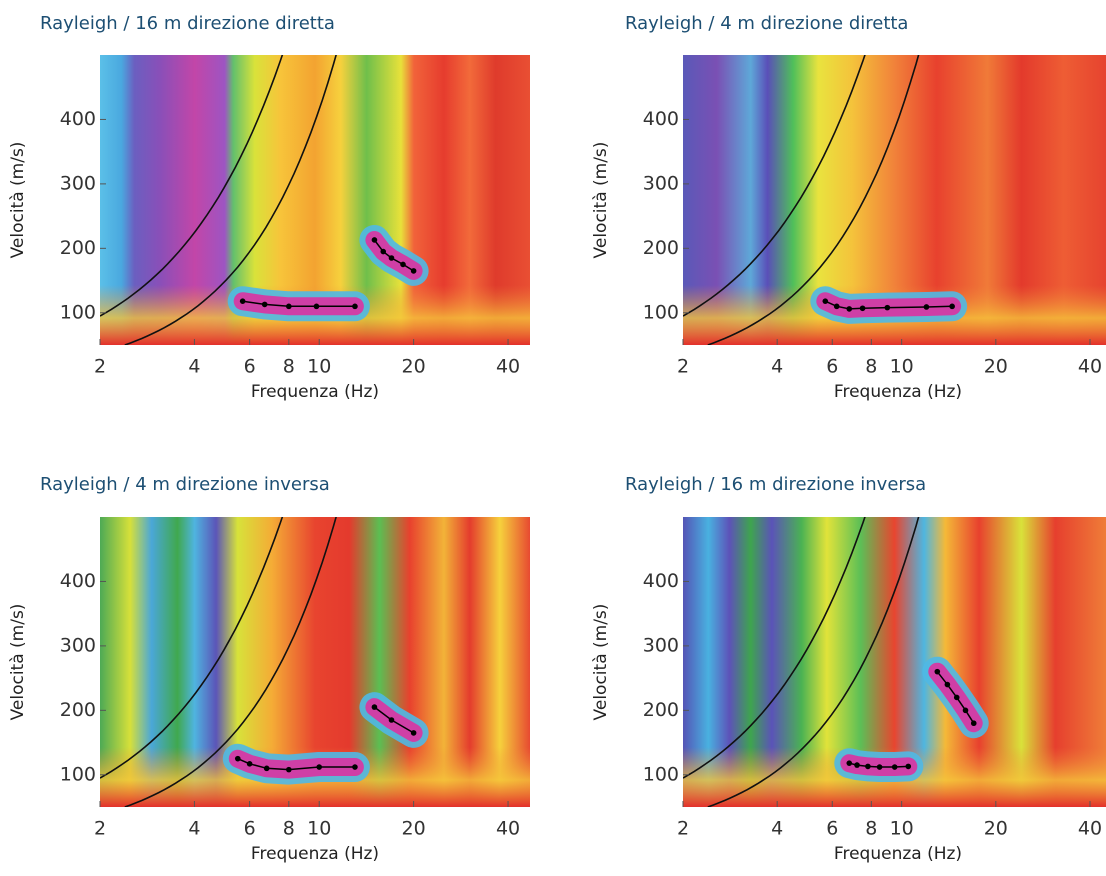 Image resolution: width=1106 pixels, height=876 pixels. I want to click on chart-title: Rayleigh / 16 m direzione diretta, so click(187, 23).